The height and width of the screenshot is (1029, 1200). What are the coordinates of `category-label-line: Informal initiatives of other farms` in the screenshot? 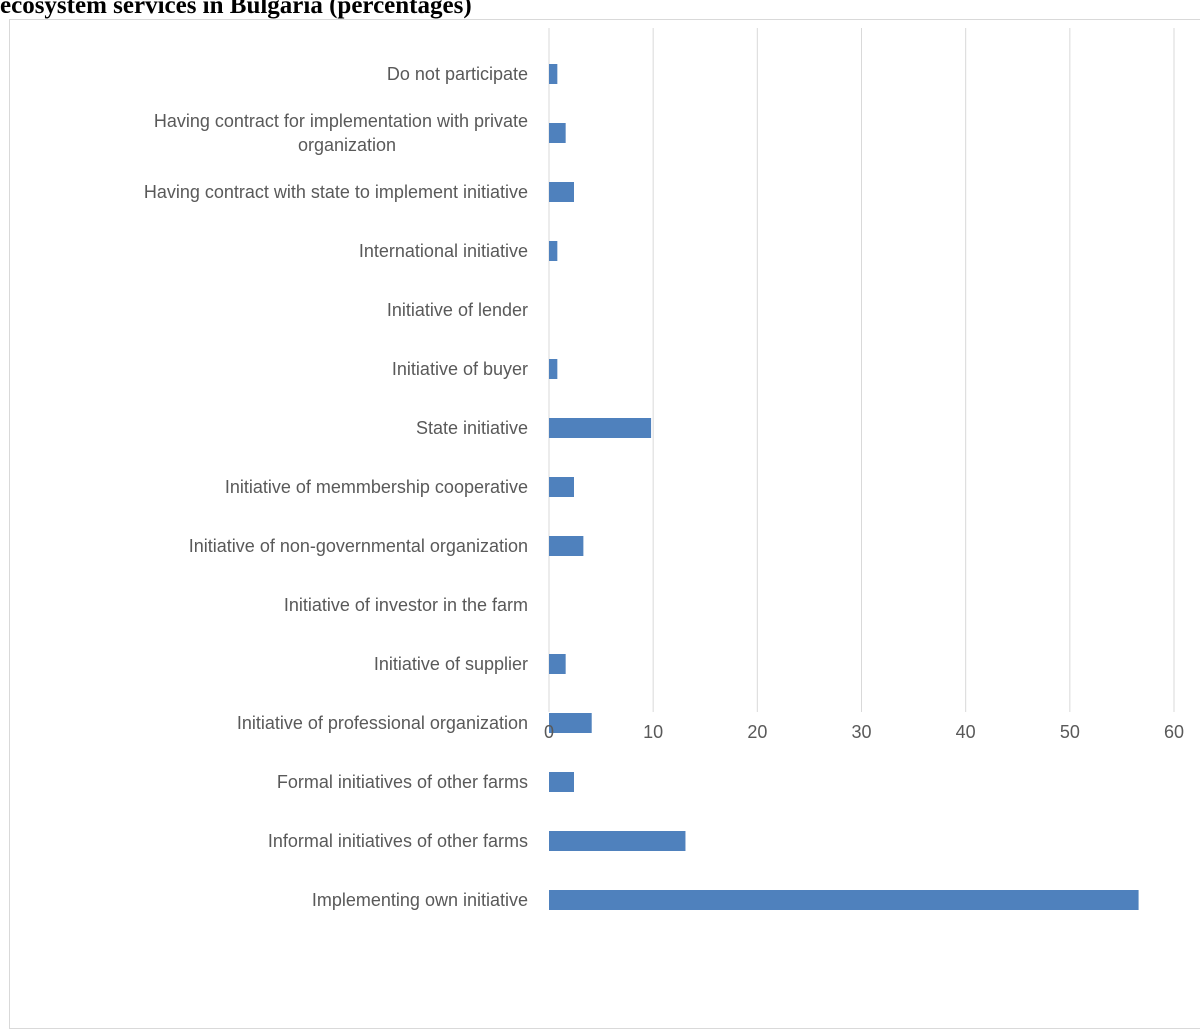 It's located at (398, 841).